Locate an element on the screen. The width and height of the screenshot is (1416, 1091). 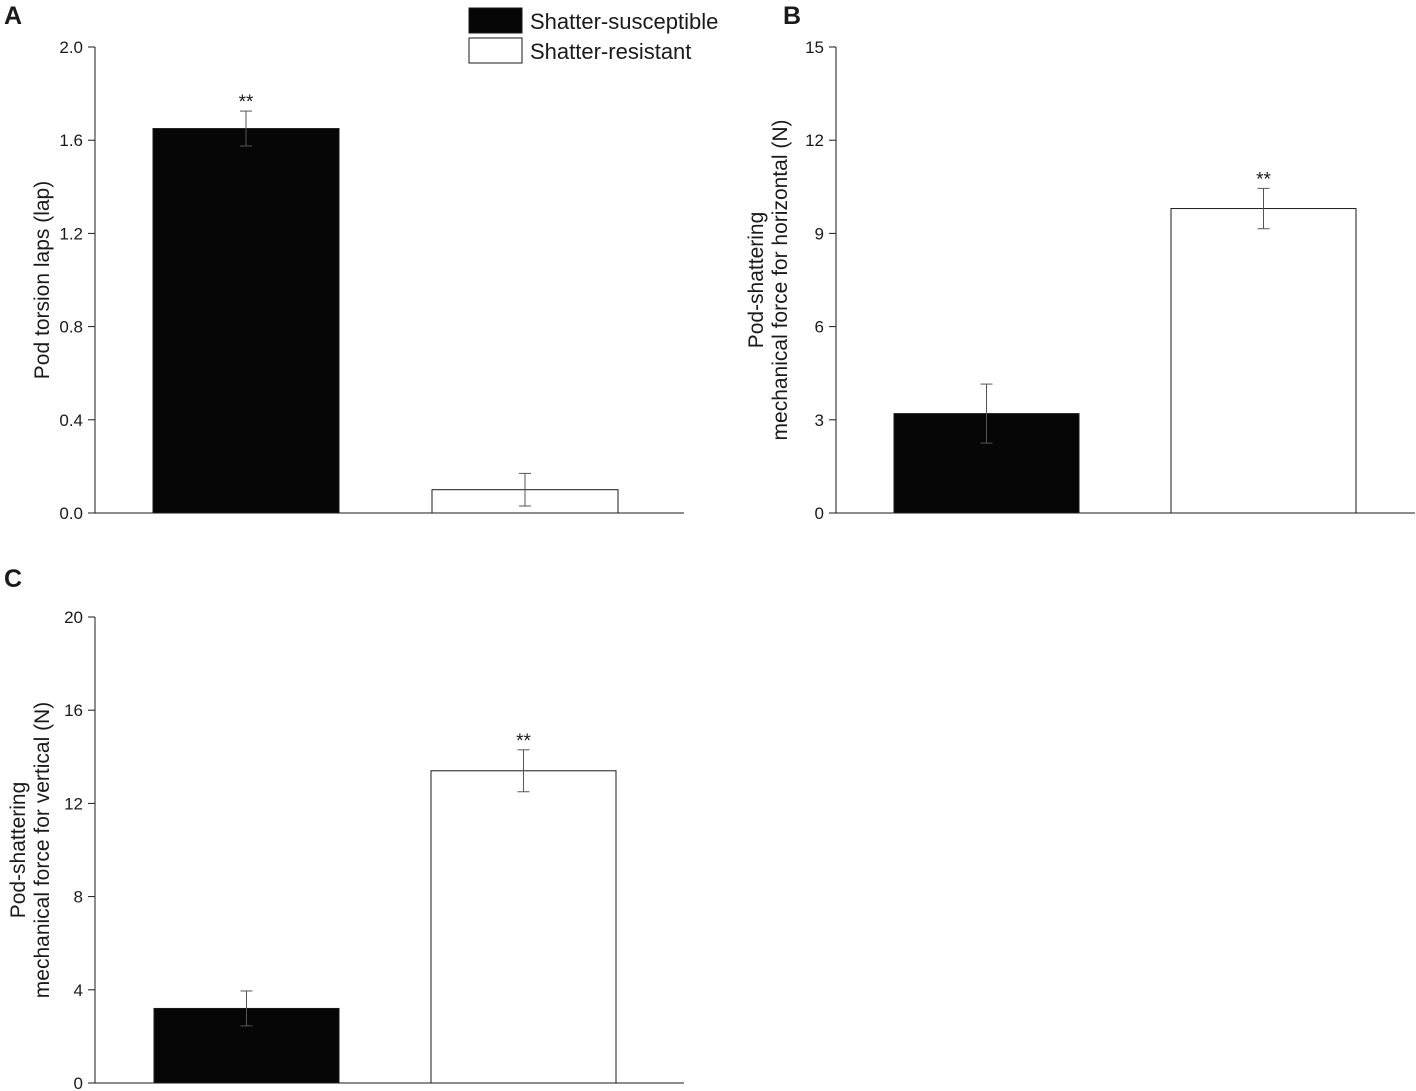
y-tick-label: 2.0 is located at coordinates (71, 47).